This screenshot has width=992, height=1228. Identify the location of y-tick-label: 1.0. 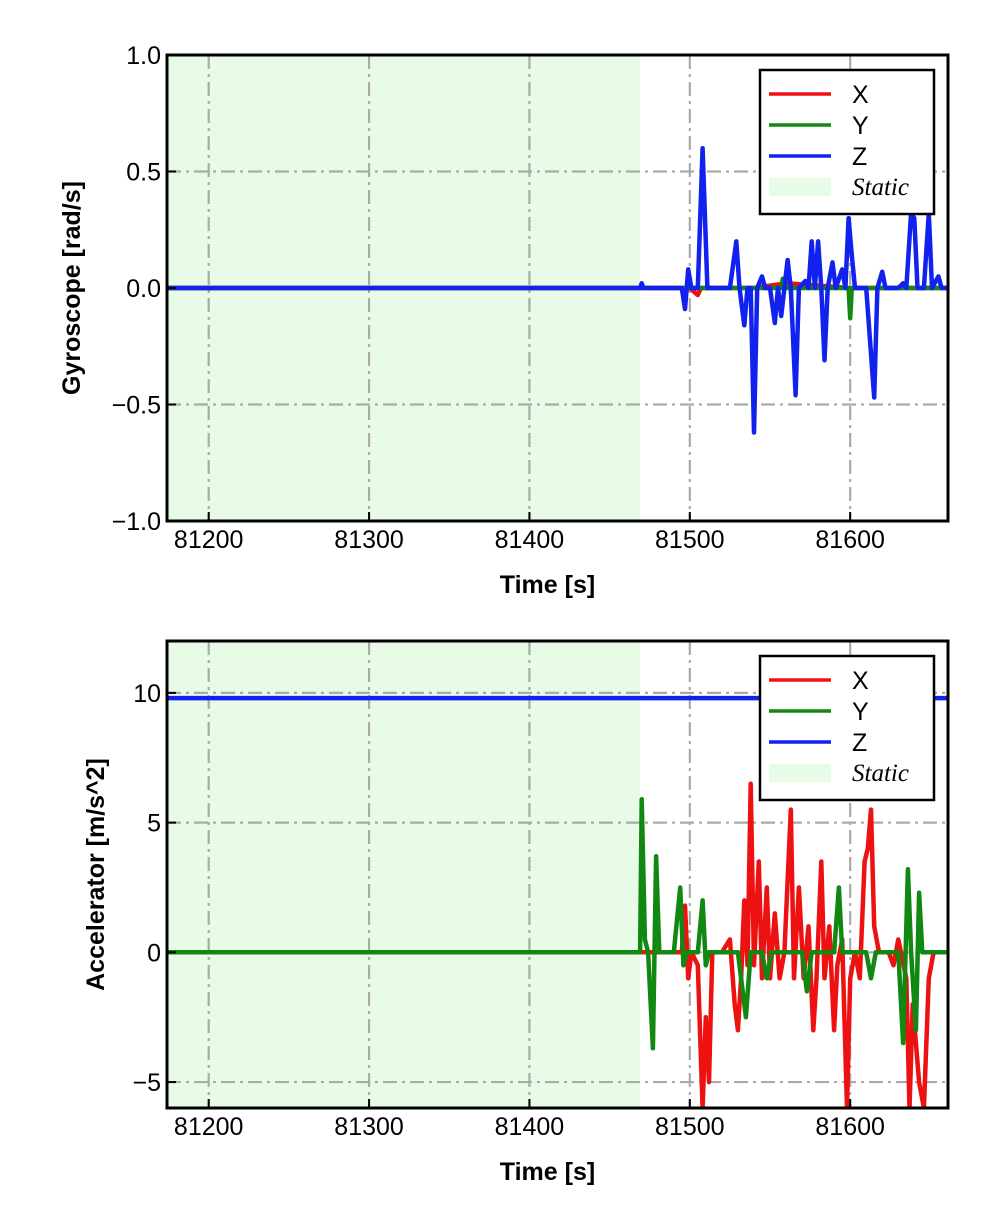
(143, 56).